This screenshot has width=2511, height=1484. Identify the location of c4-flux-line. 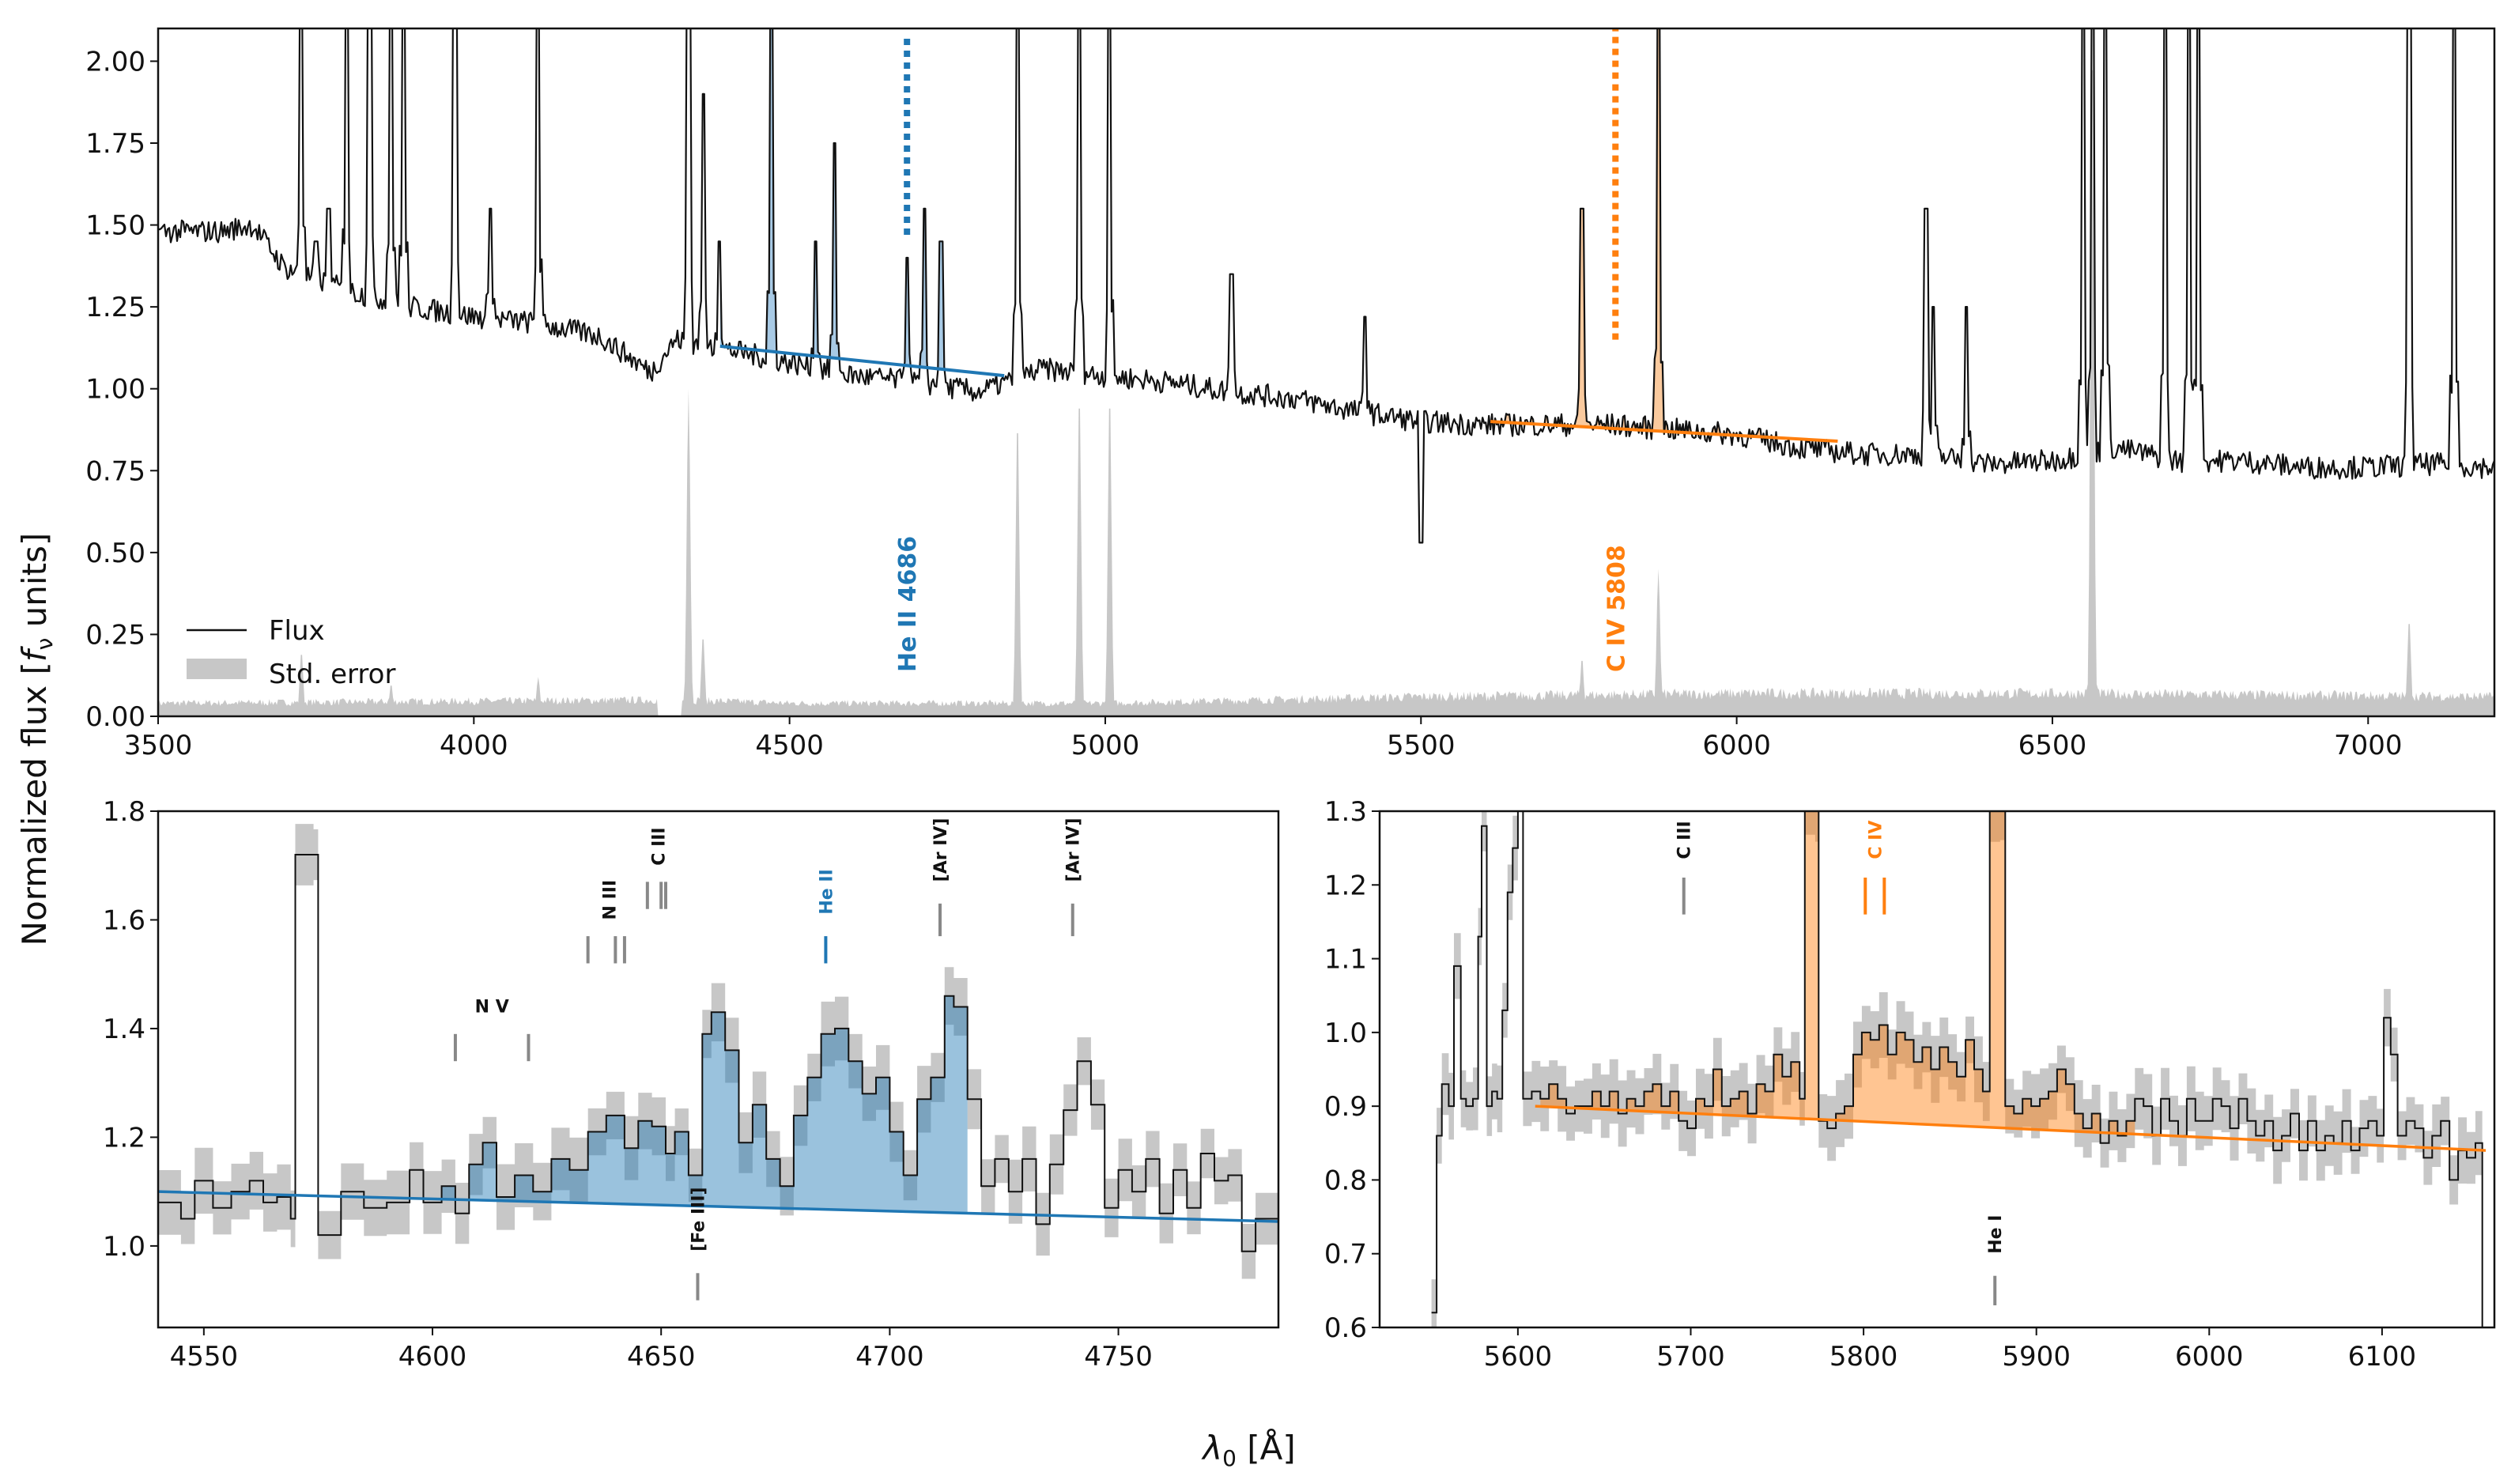
(1957, 1069).